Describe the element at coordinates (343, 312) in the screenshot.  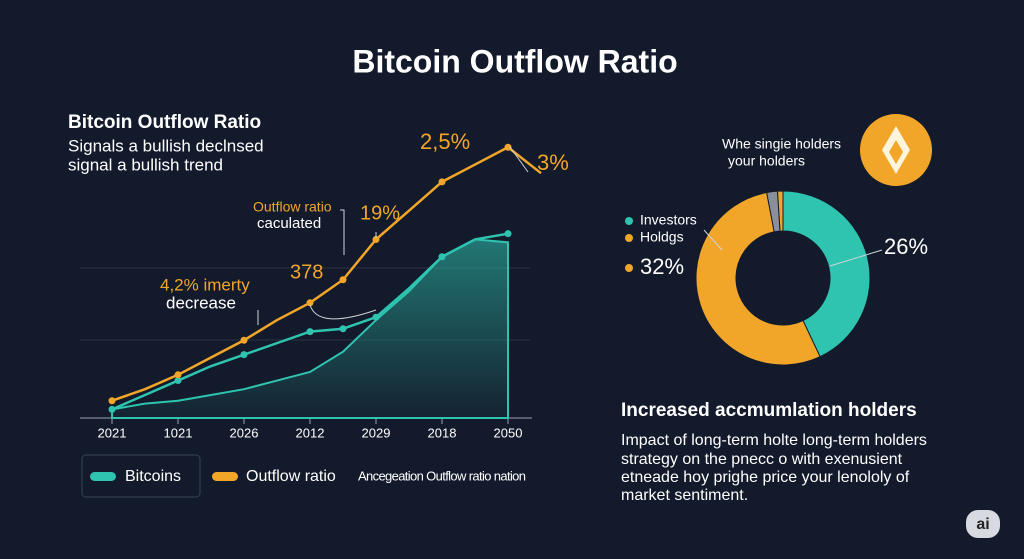
I see `callout-arrow` at that location.